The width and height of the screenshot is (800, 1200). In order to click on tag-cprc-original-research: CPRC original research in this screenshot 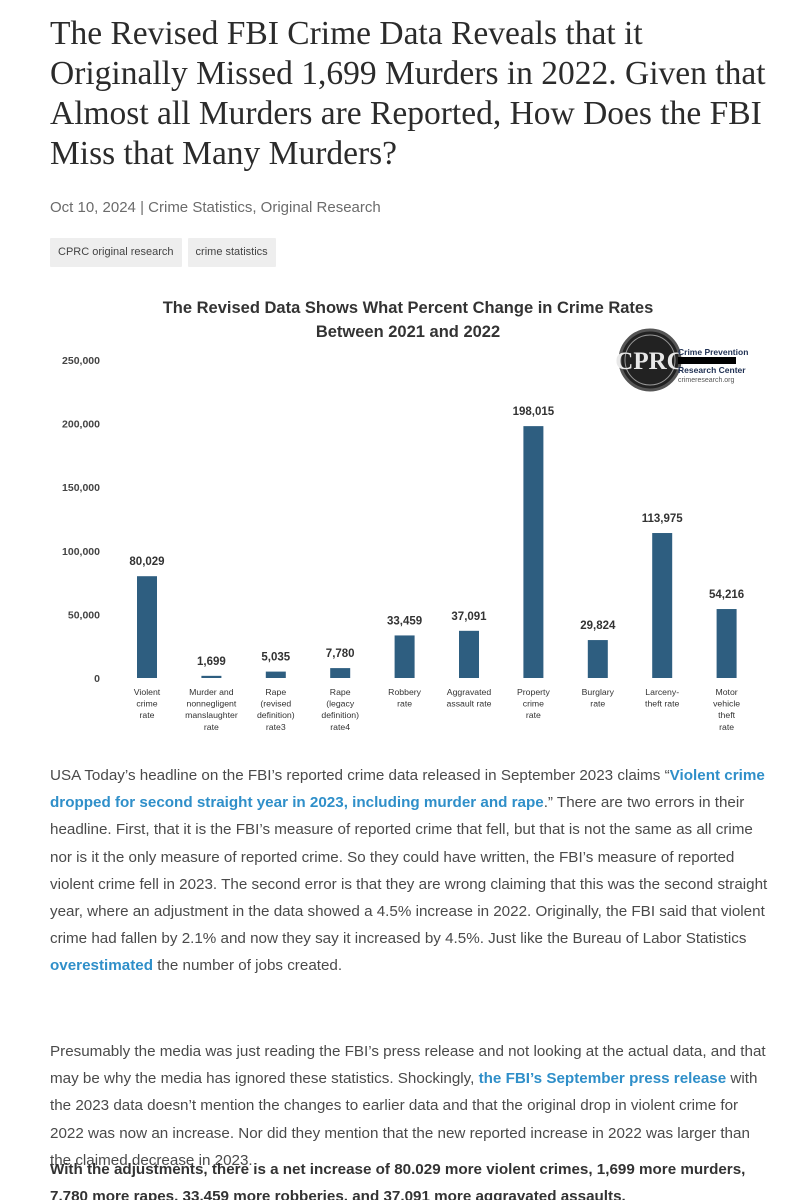, I will do `click(116, 252)`.